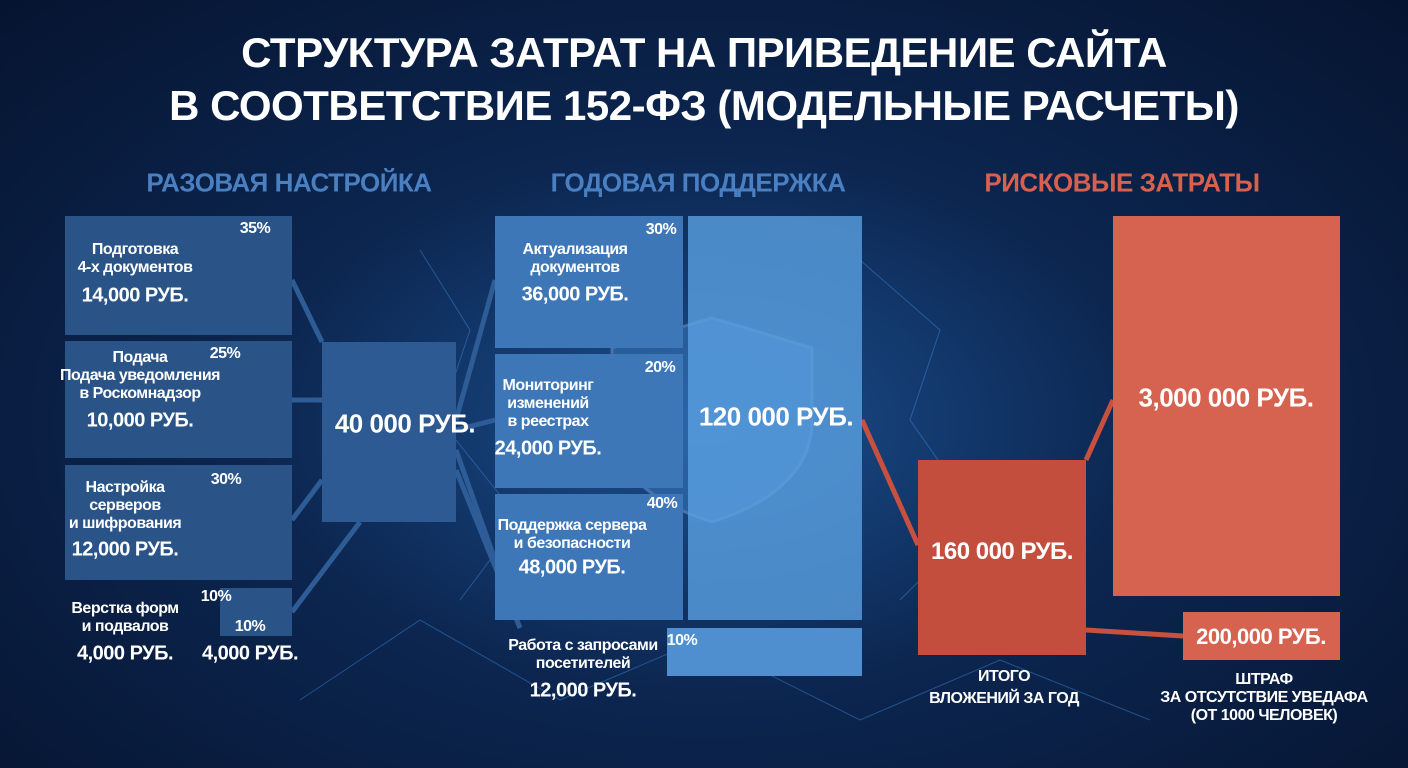  Describe the element at coordinates (125, 505) in the screenshot. I see `item-label: серверов` at that location.